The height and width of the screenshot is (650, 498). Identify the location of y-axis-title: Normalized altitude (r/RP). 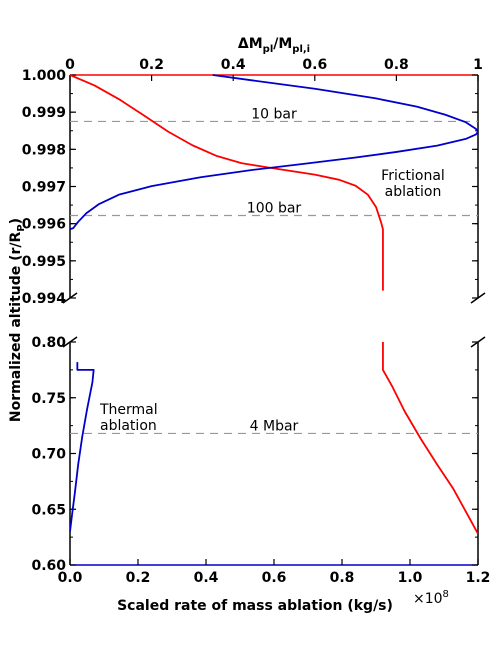
(17, 320).